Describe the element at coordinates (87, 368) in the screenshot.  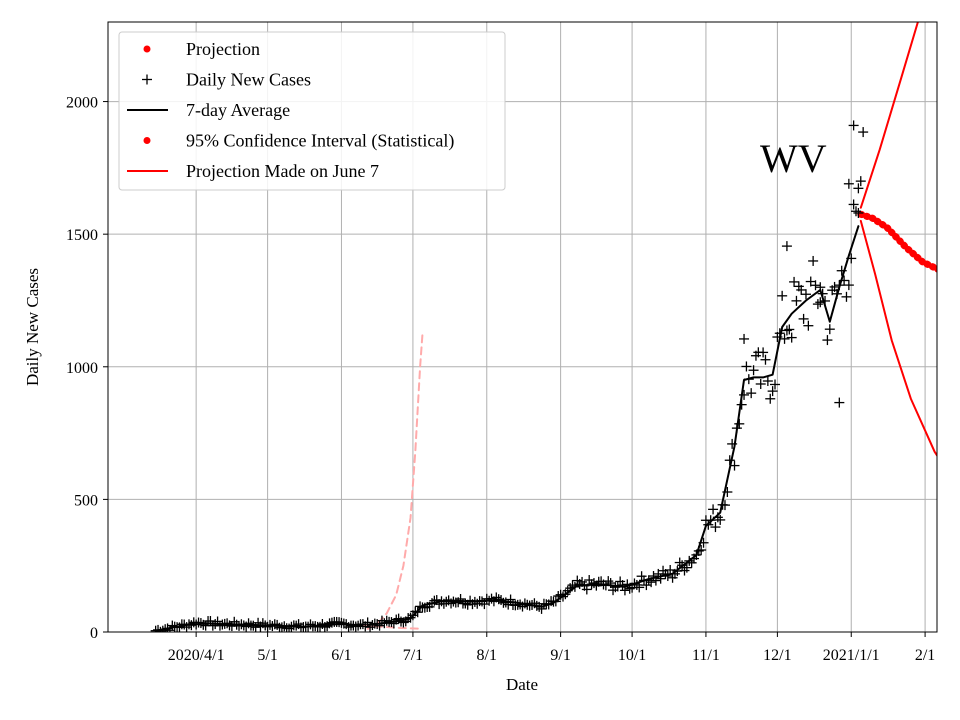
I see `y-axis: 0 500 1000 1500 2000` at that location.